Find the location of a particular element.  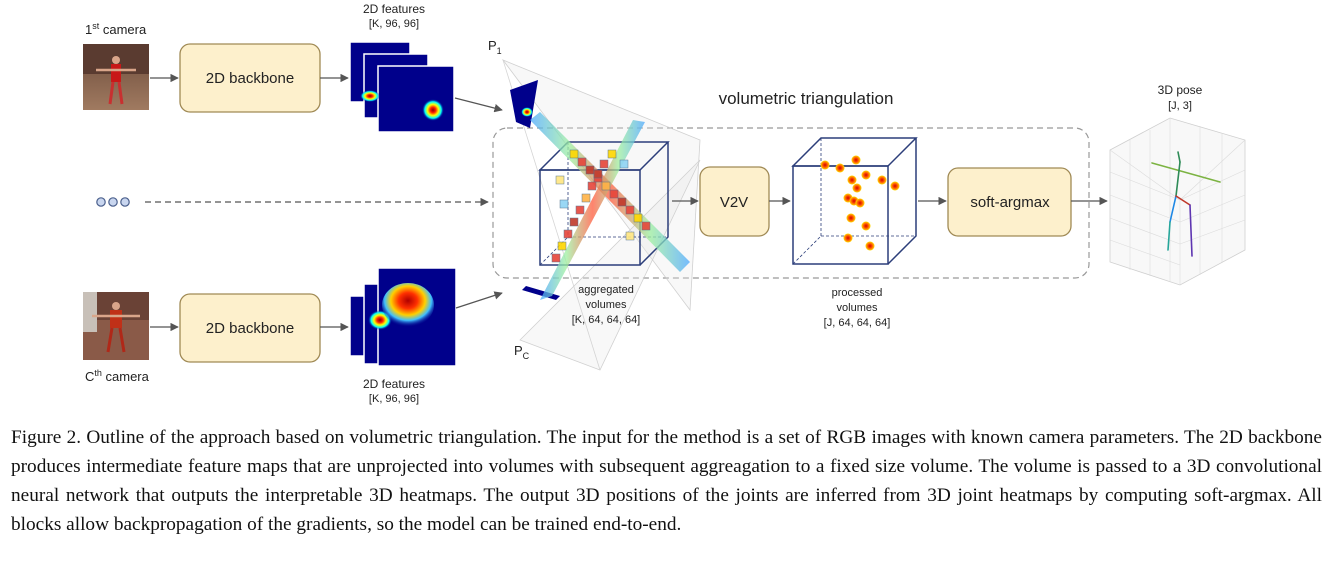

projection-p1-label: P1 is located at coordinates (495, 47).